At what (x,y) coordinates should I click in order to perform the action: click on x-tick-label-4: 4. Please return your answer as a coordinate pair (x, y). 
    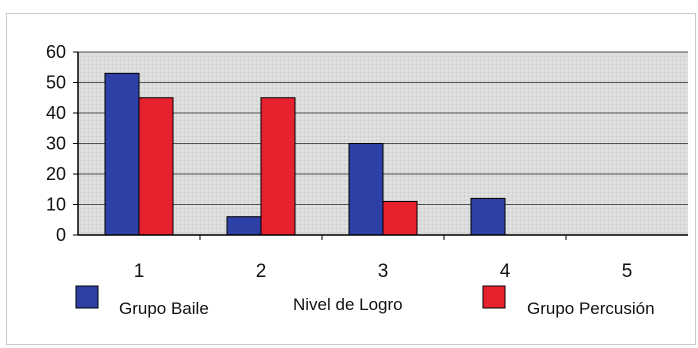
    Looking at the image, I should click on (505, 271).